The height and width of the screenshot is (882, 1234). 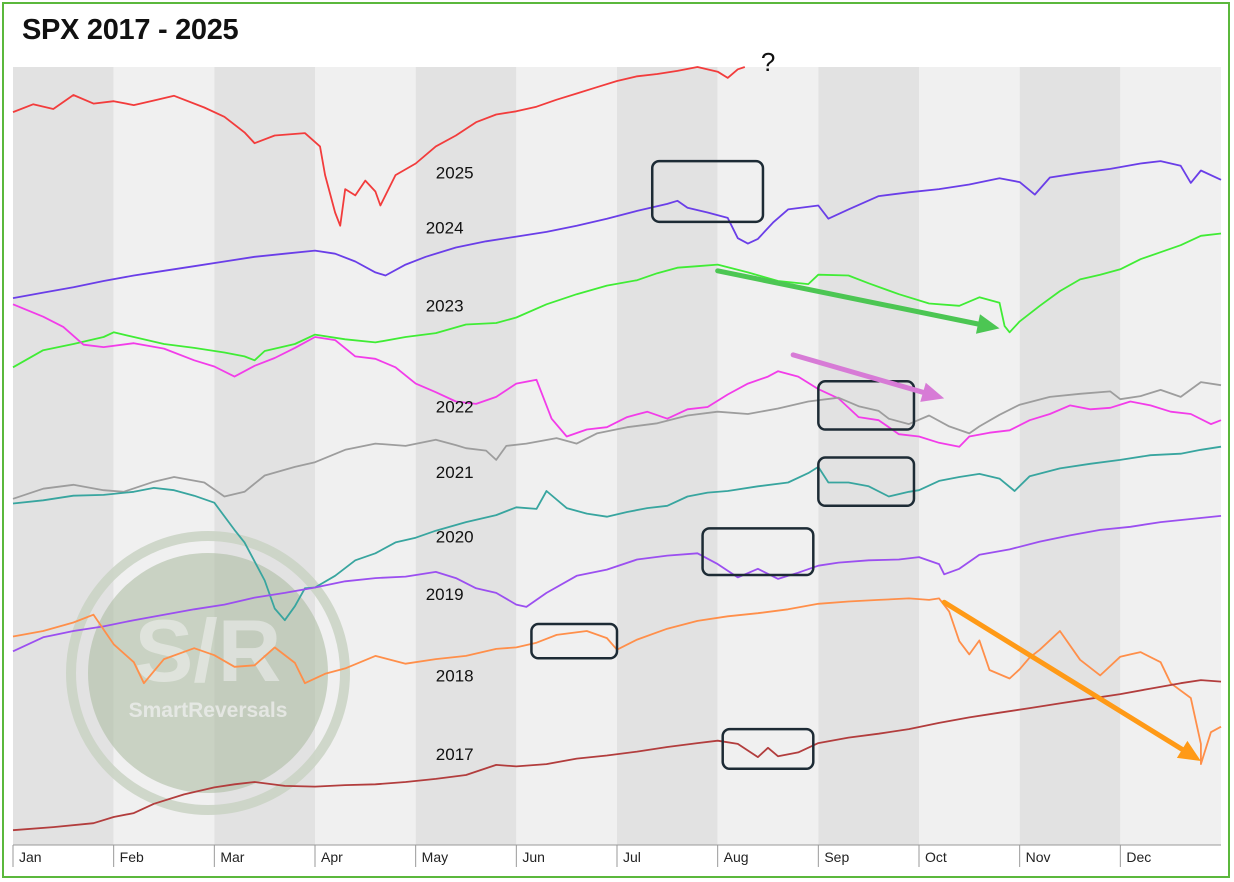 What do you see at coordinates (768, 62) in the screenshot?
I see `question-mark-annotation: ?` at bounding box center [768, 62].